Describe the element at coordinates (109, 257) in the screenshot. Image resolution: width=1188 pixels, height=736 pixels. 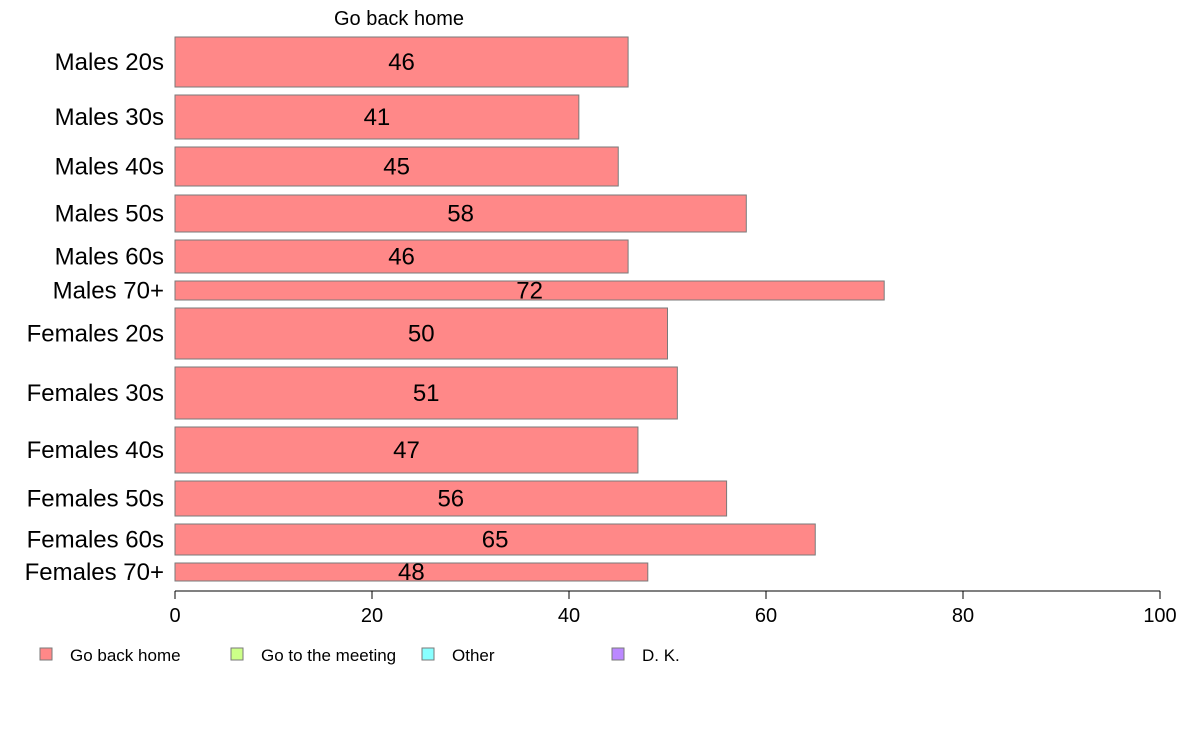
I see `category-label: Males 60s` at that location.